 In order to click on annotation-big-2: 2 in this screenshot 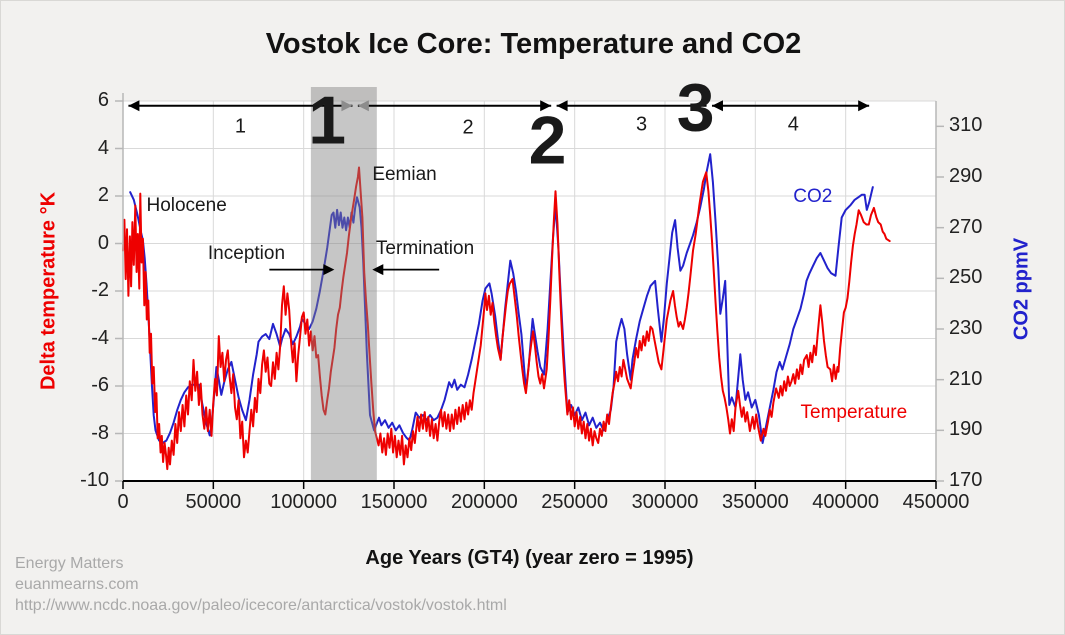, I will do `click(547, 140)`.